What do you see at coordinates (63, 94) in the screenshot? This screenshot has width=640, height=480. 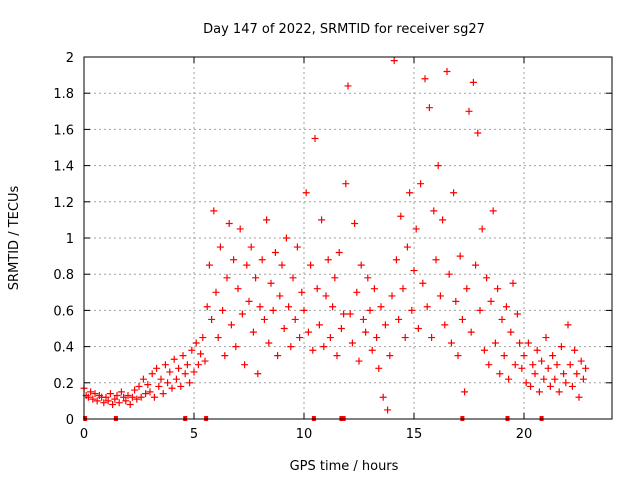 I see `y-tick-label: 1.8` at bounding box center [63, 94].